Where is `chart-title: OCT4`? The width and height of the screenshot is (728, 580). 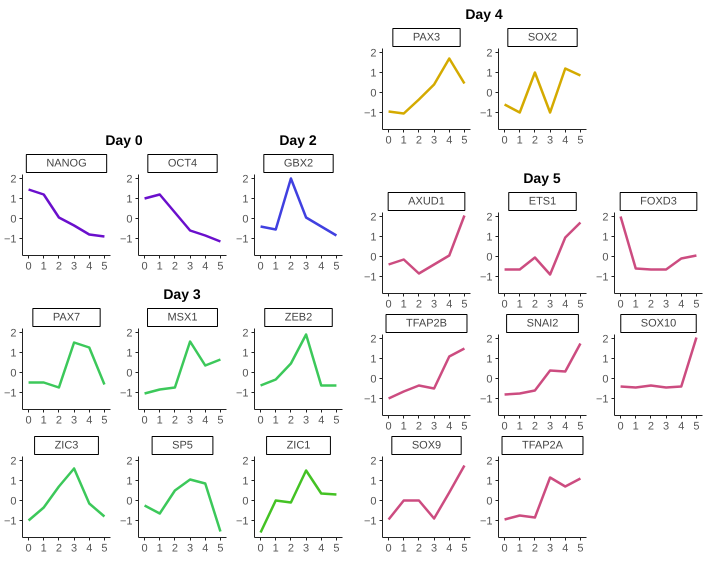 chart-title: OCT4 is located at coordinates (183, 164).